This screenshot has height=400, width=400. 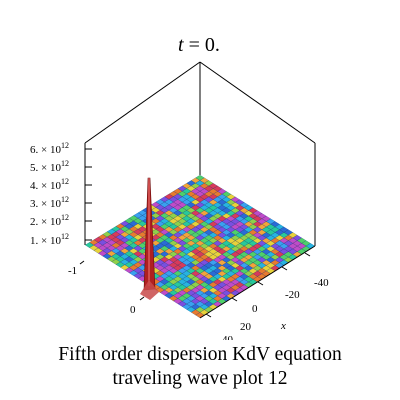 I want to click on x-tick-label: 20, so click(x=246, y=327).